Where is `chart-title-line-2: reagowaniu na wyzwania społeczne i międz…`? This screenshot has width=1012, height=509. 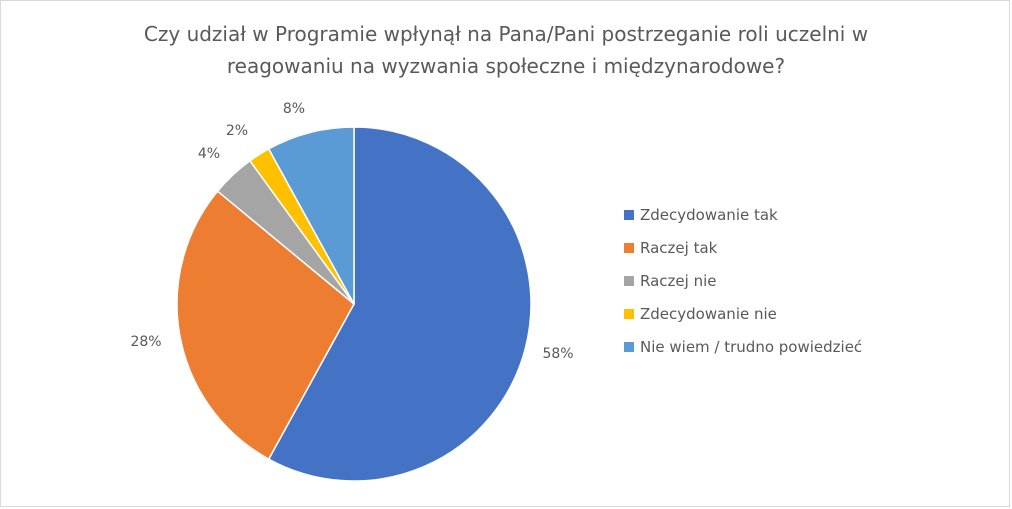 chart-title-line-2: reagowaniu na wyzwania społeczne i międz… is located at coordinates (506, 66).